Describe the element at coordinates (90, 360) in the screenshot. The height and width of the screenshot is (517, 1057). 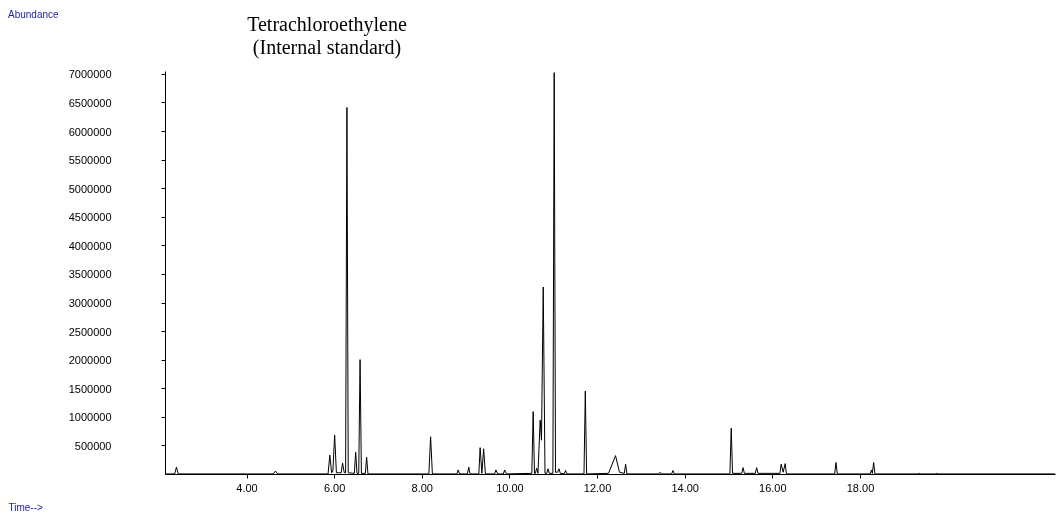
I see `y-tick-label: 2000000` at that location.